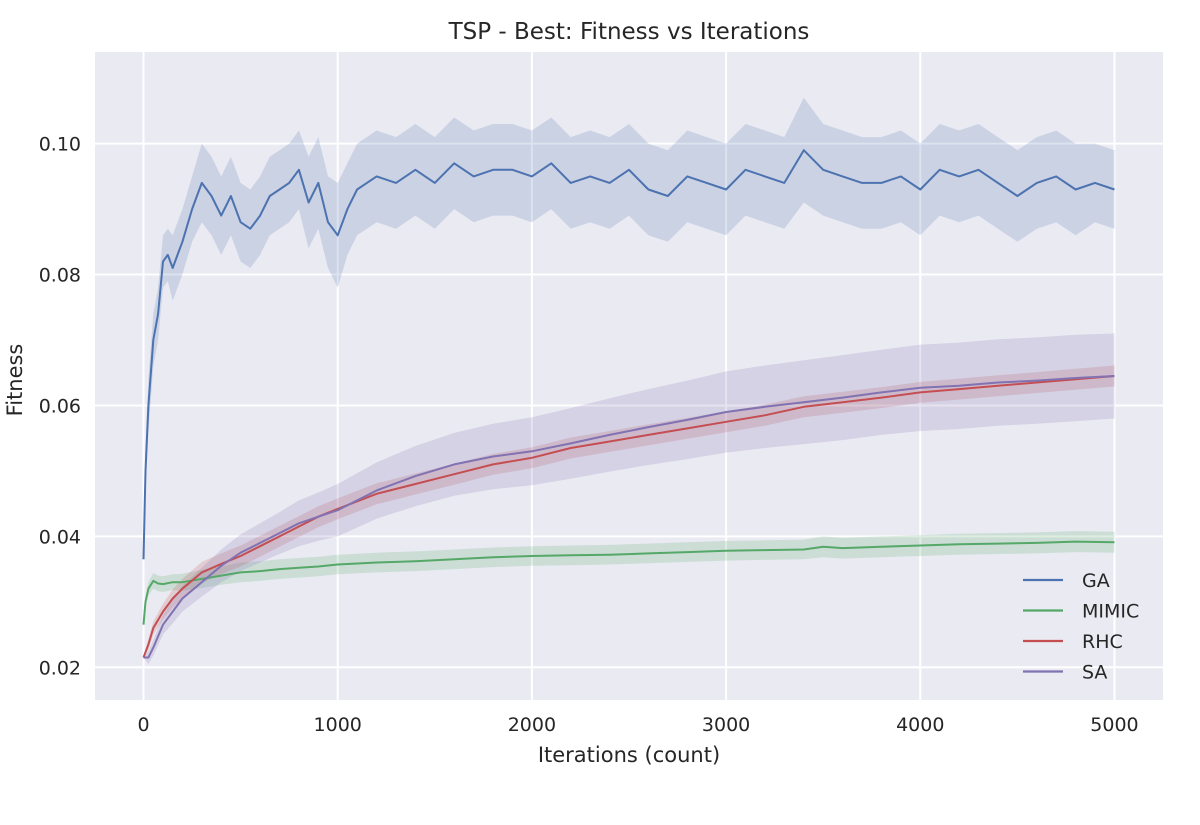  I want to click on x-tick-label: 1000, so click(338, 725).